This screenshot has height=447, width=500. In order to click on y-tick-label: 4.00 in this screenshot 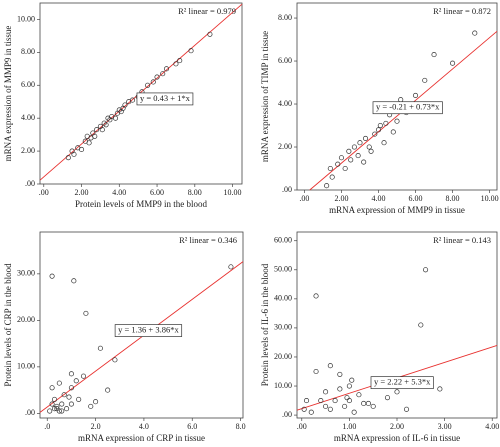, I will do `click(285, 103)`.